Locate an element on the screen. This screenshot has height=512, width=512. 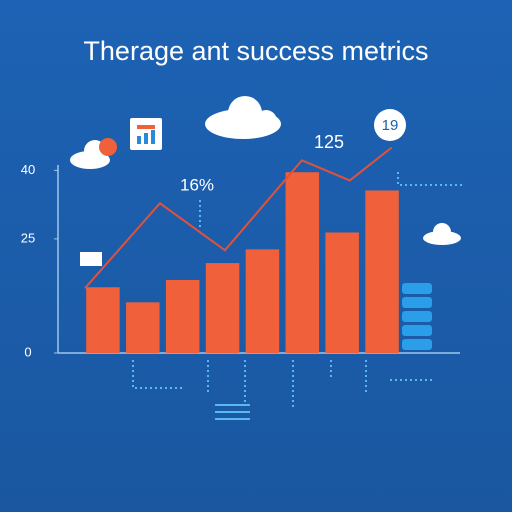
y-tick-label: 0 is located at coordinates (27, 351).